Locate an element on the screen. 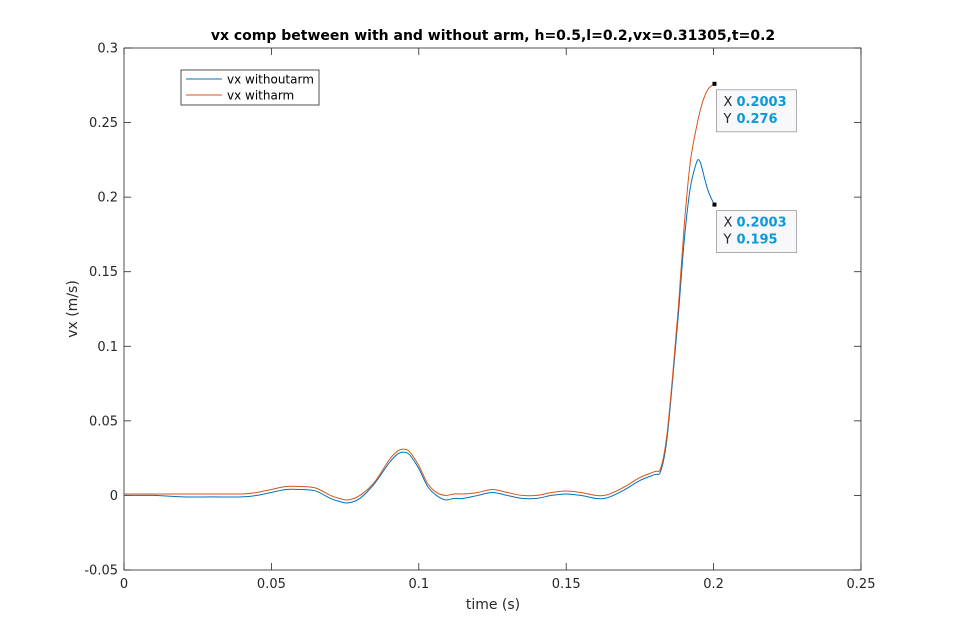 This screenshot has height=642, width=953. y-tick-label: 0.2 is located at coordinates (107, 198).